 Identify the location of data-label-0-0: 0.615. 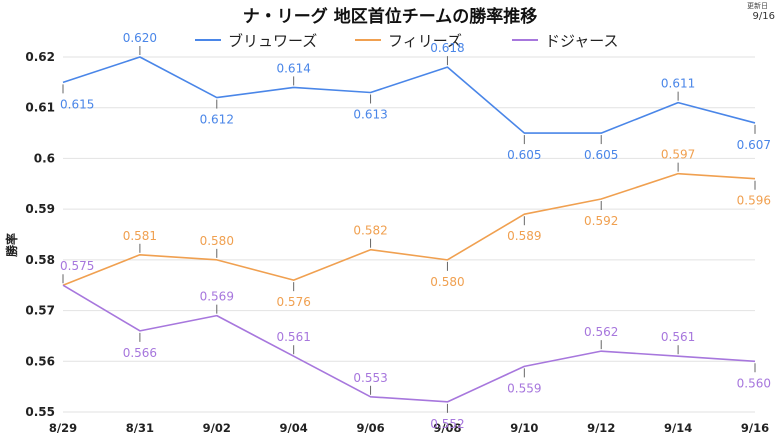
(77, 104).